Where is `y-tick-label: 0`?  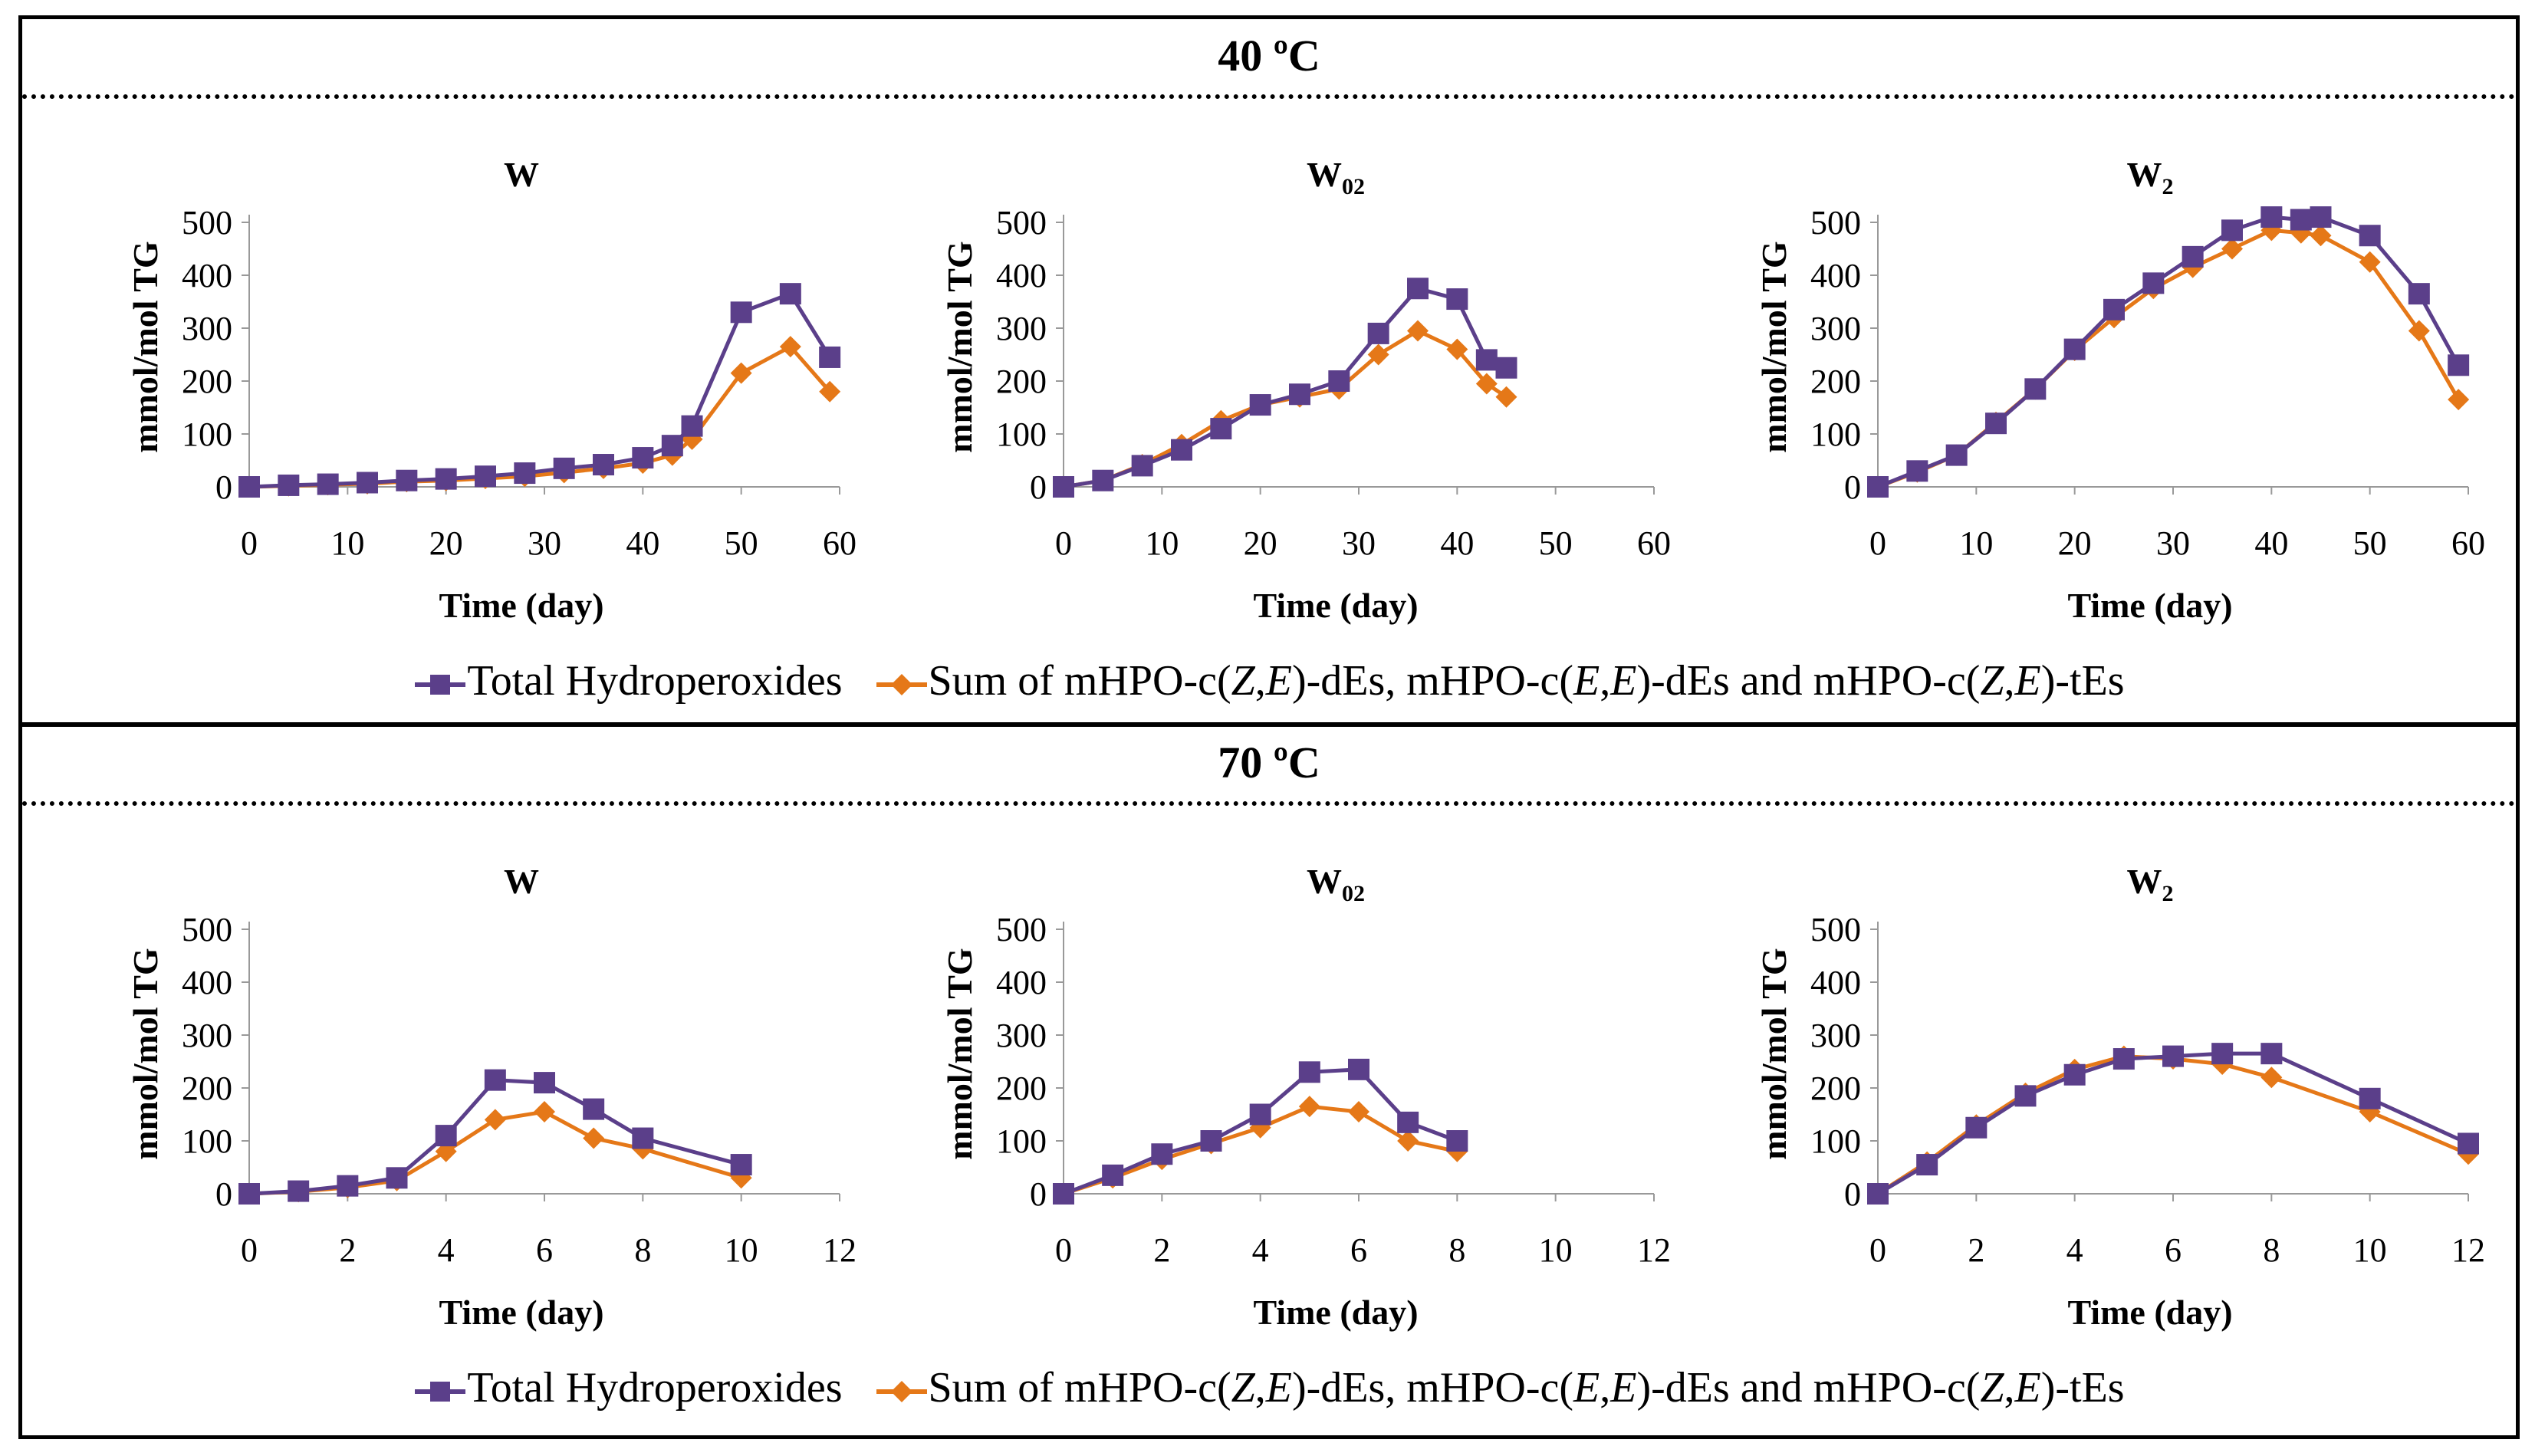
y-tick-label: 0 is located at coordinates (1852, 1194).